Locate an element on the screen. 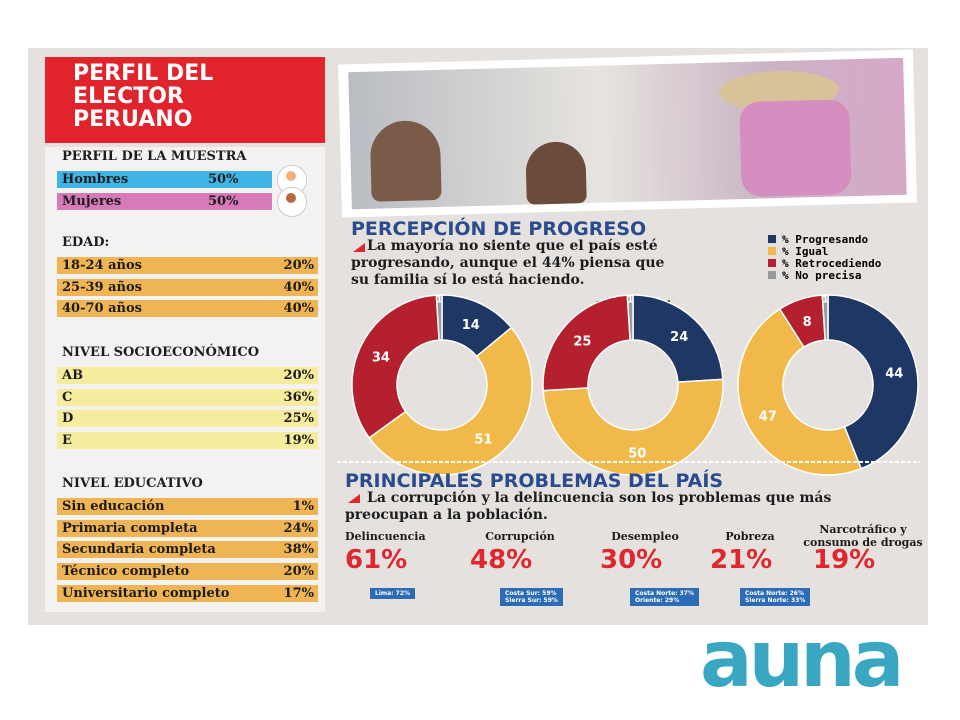  donut-label: 50 is located at coordinates (637, 453).